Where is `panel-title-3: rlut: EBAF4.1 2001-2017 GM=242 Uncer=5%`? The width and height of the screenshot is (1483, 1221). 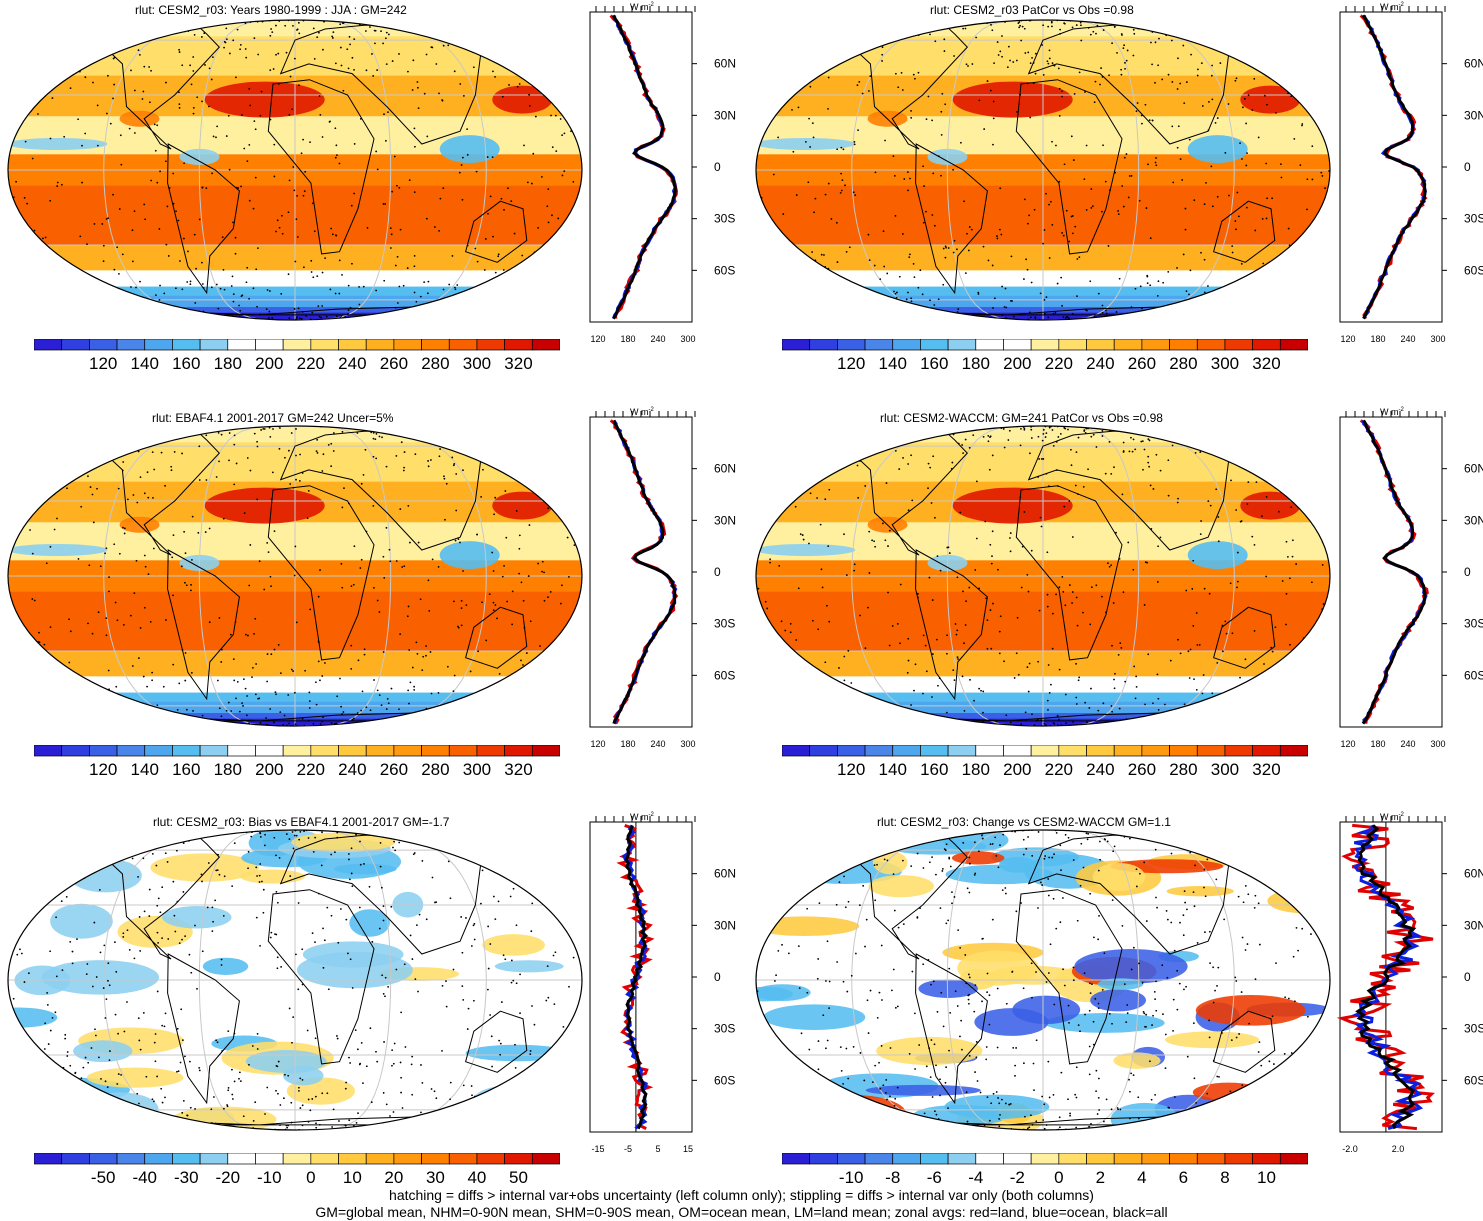 panel-title-3: rlut: EBAF4.1 2001-2017 GM=242 Uncer=5% is located at coordinates (273, 418).